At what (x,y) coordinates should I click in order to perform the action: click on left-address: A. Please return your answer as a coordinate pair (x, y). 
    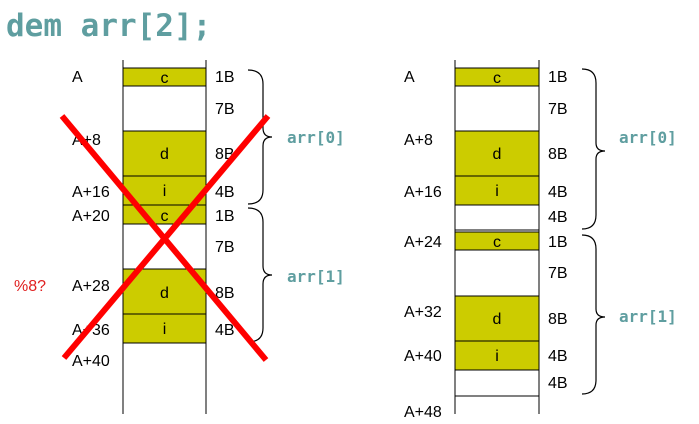
    Looking at the image, I should click on (77, 77).